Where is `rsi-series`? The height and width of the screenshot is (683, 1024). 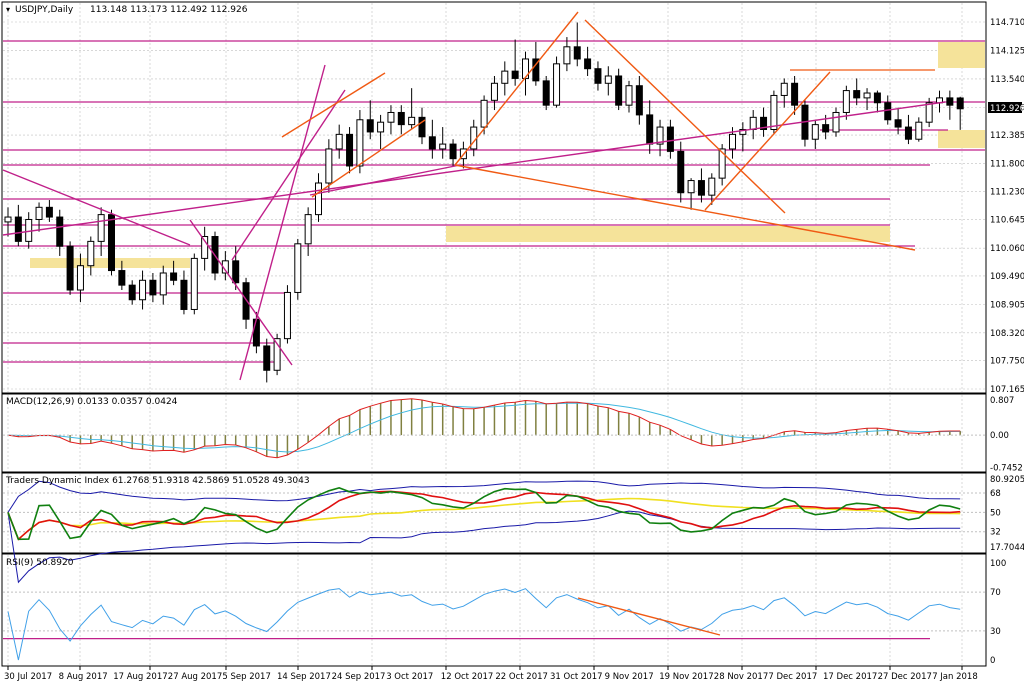
rsi-series is located at coordinates (494, 624).